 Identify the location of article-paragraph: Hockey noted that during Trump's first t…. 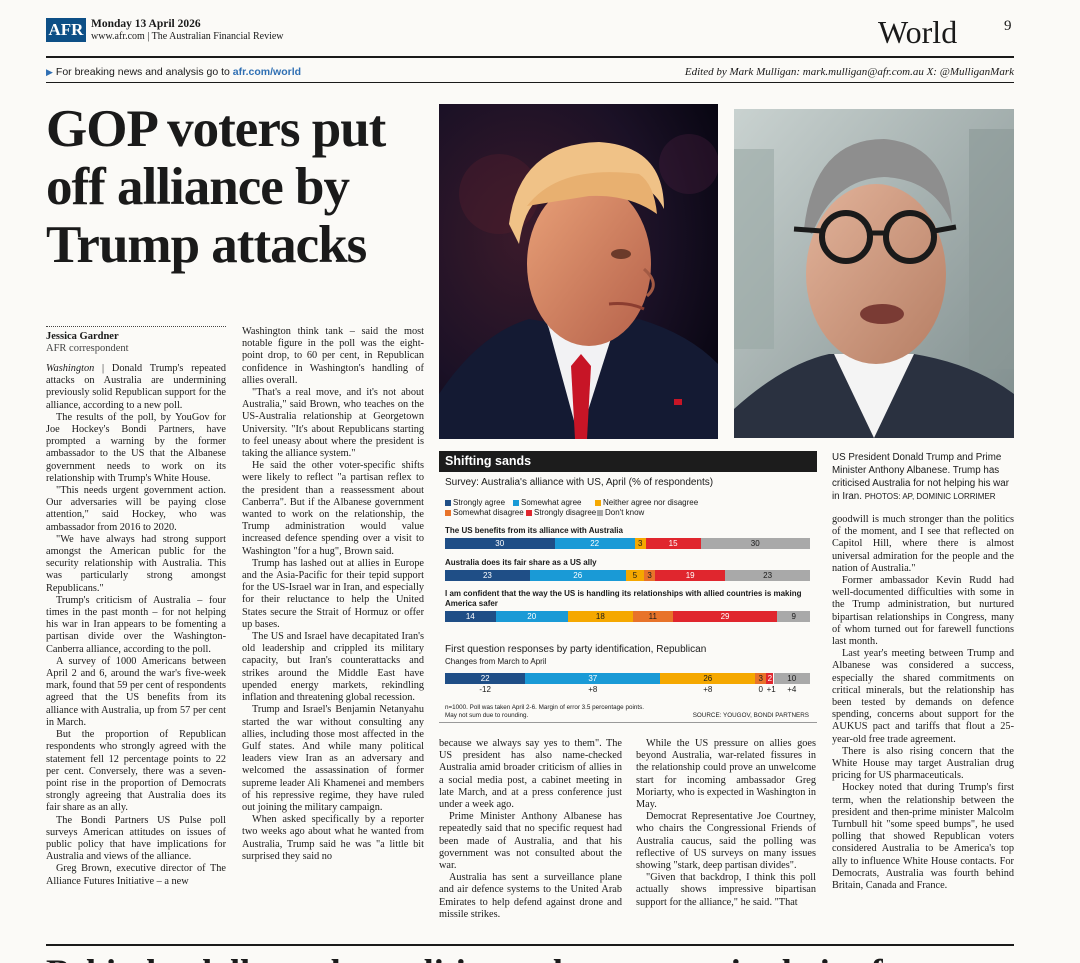
(923, 837).